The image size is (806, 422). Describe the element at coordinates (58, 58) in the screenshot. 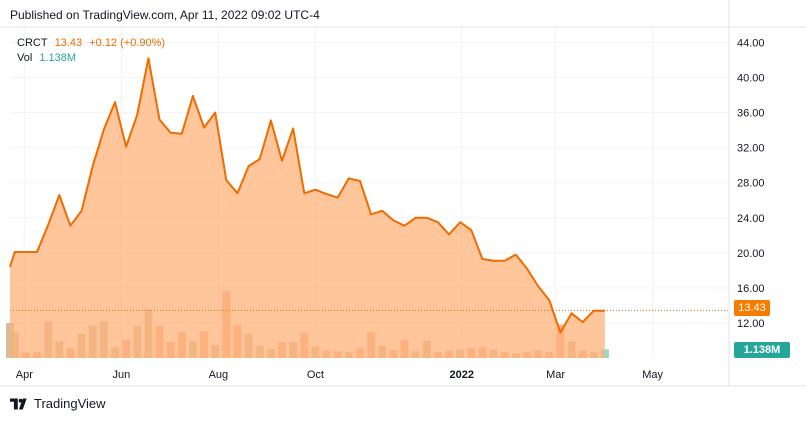

I see `legend-vol-value: 1.138M` at that location.